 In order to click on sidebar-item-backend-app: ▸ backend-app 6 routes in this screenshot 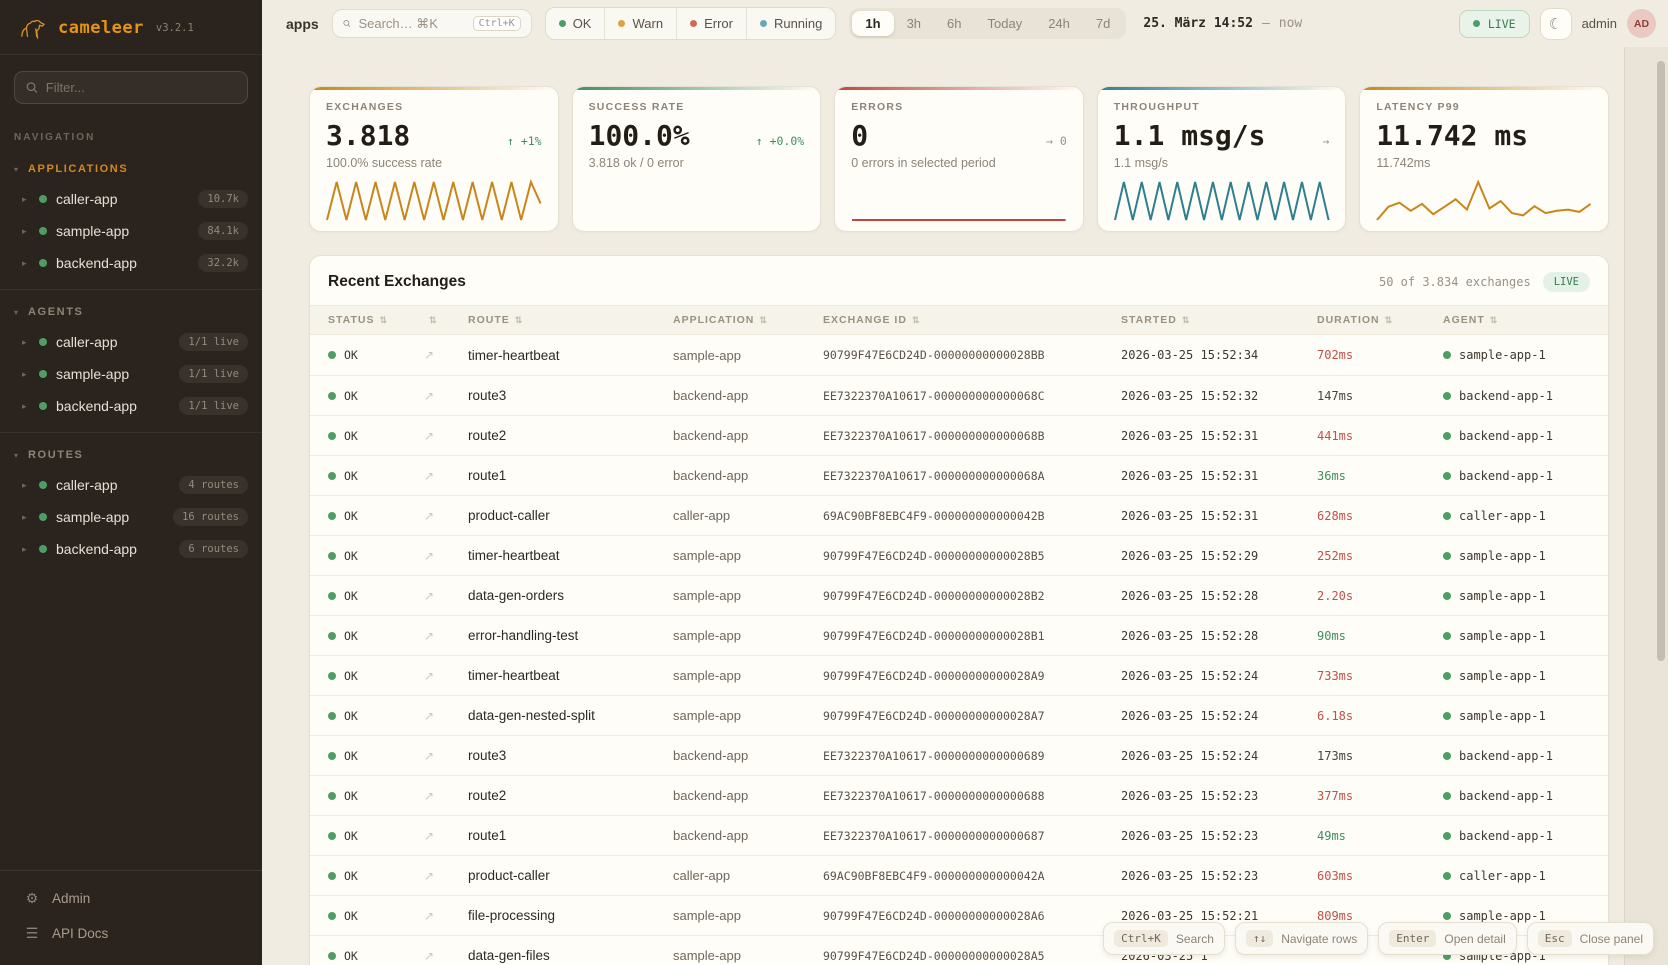, I will do `click(131, 549)`.